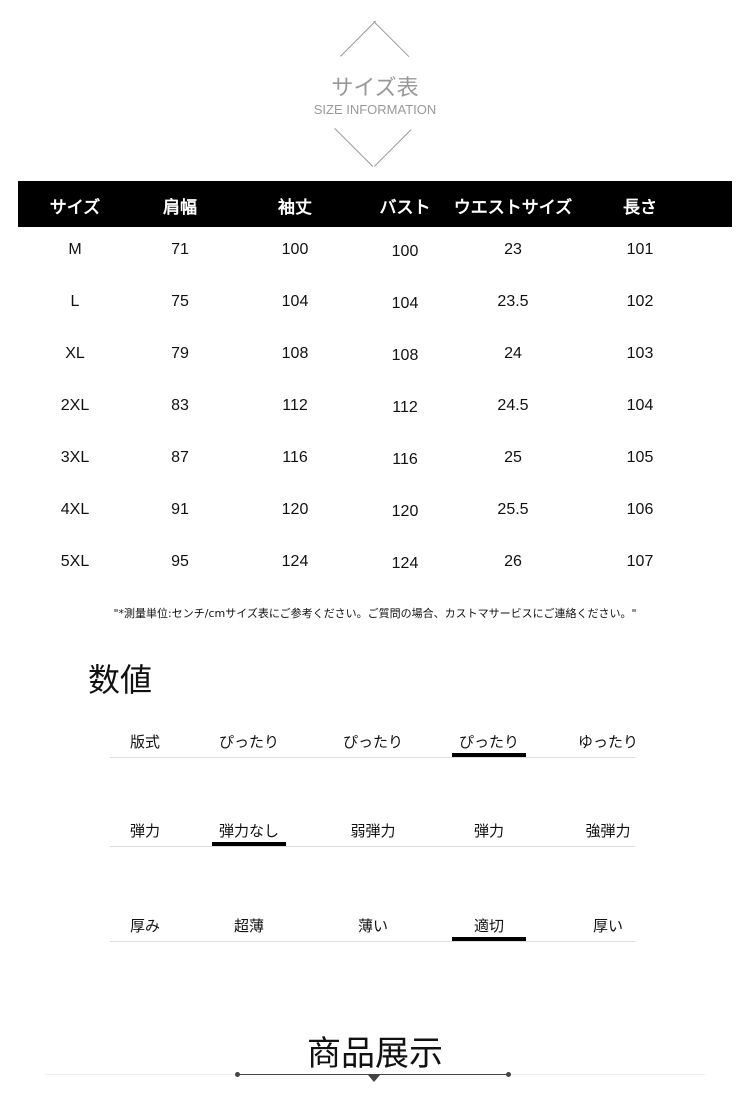  What do you see at coordinates (405, 208) in the screenshot?
I see `column-header: バスト` at bounding box center [405, 208].